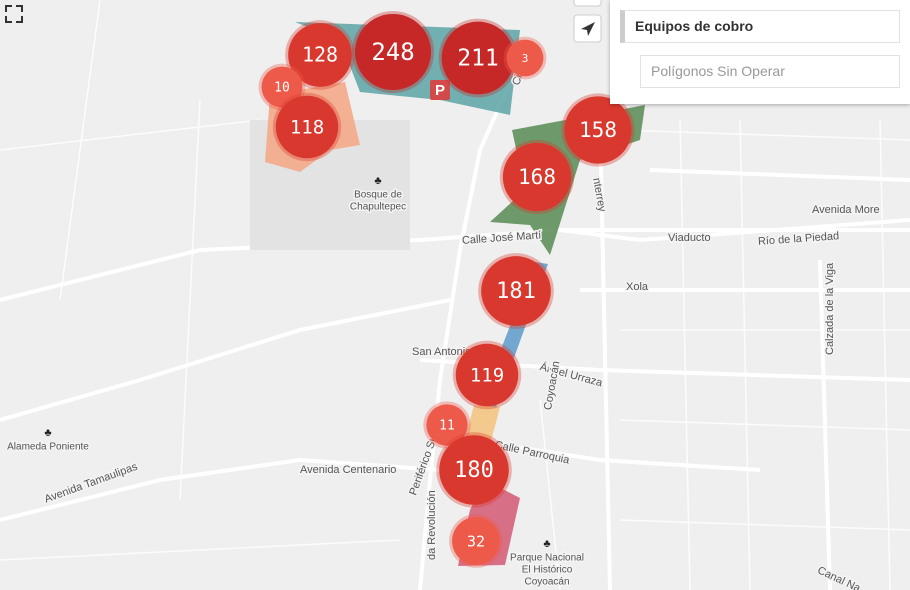  What do you see at coordinates (502, 238) in the screenshot?
I see `street-label: Calle José Martí` at bounding box center [502, 238].